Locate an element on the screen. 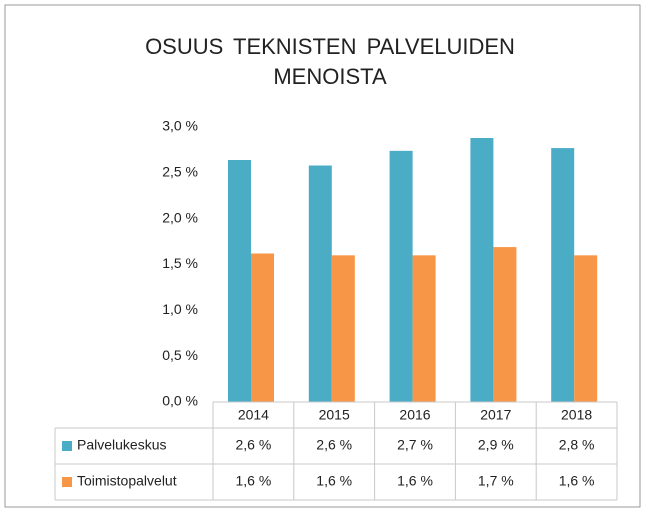 The width and height of the screenshot is (646, 512). legend-label: Toimistopalvelut is located at coordinates (127, 481).